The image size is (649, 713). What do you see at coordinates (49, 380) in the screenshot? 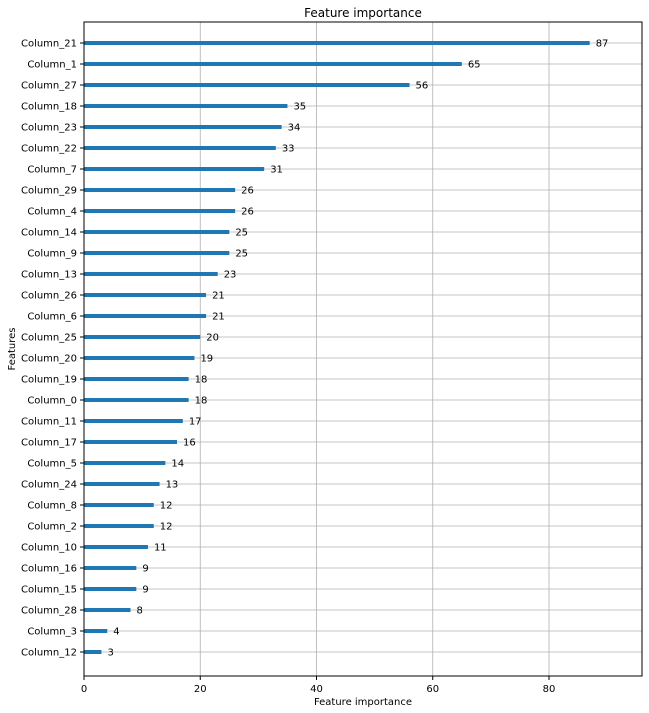
I see `y-tick-label: Column_19` at bounding box center [49, 380].